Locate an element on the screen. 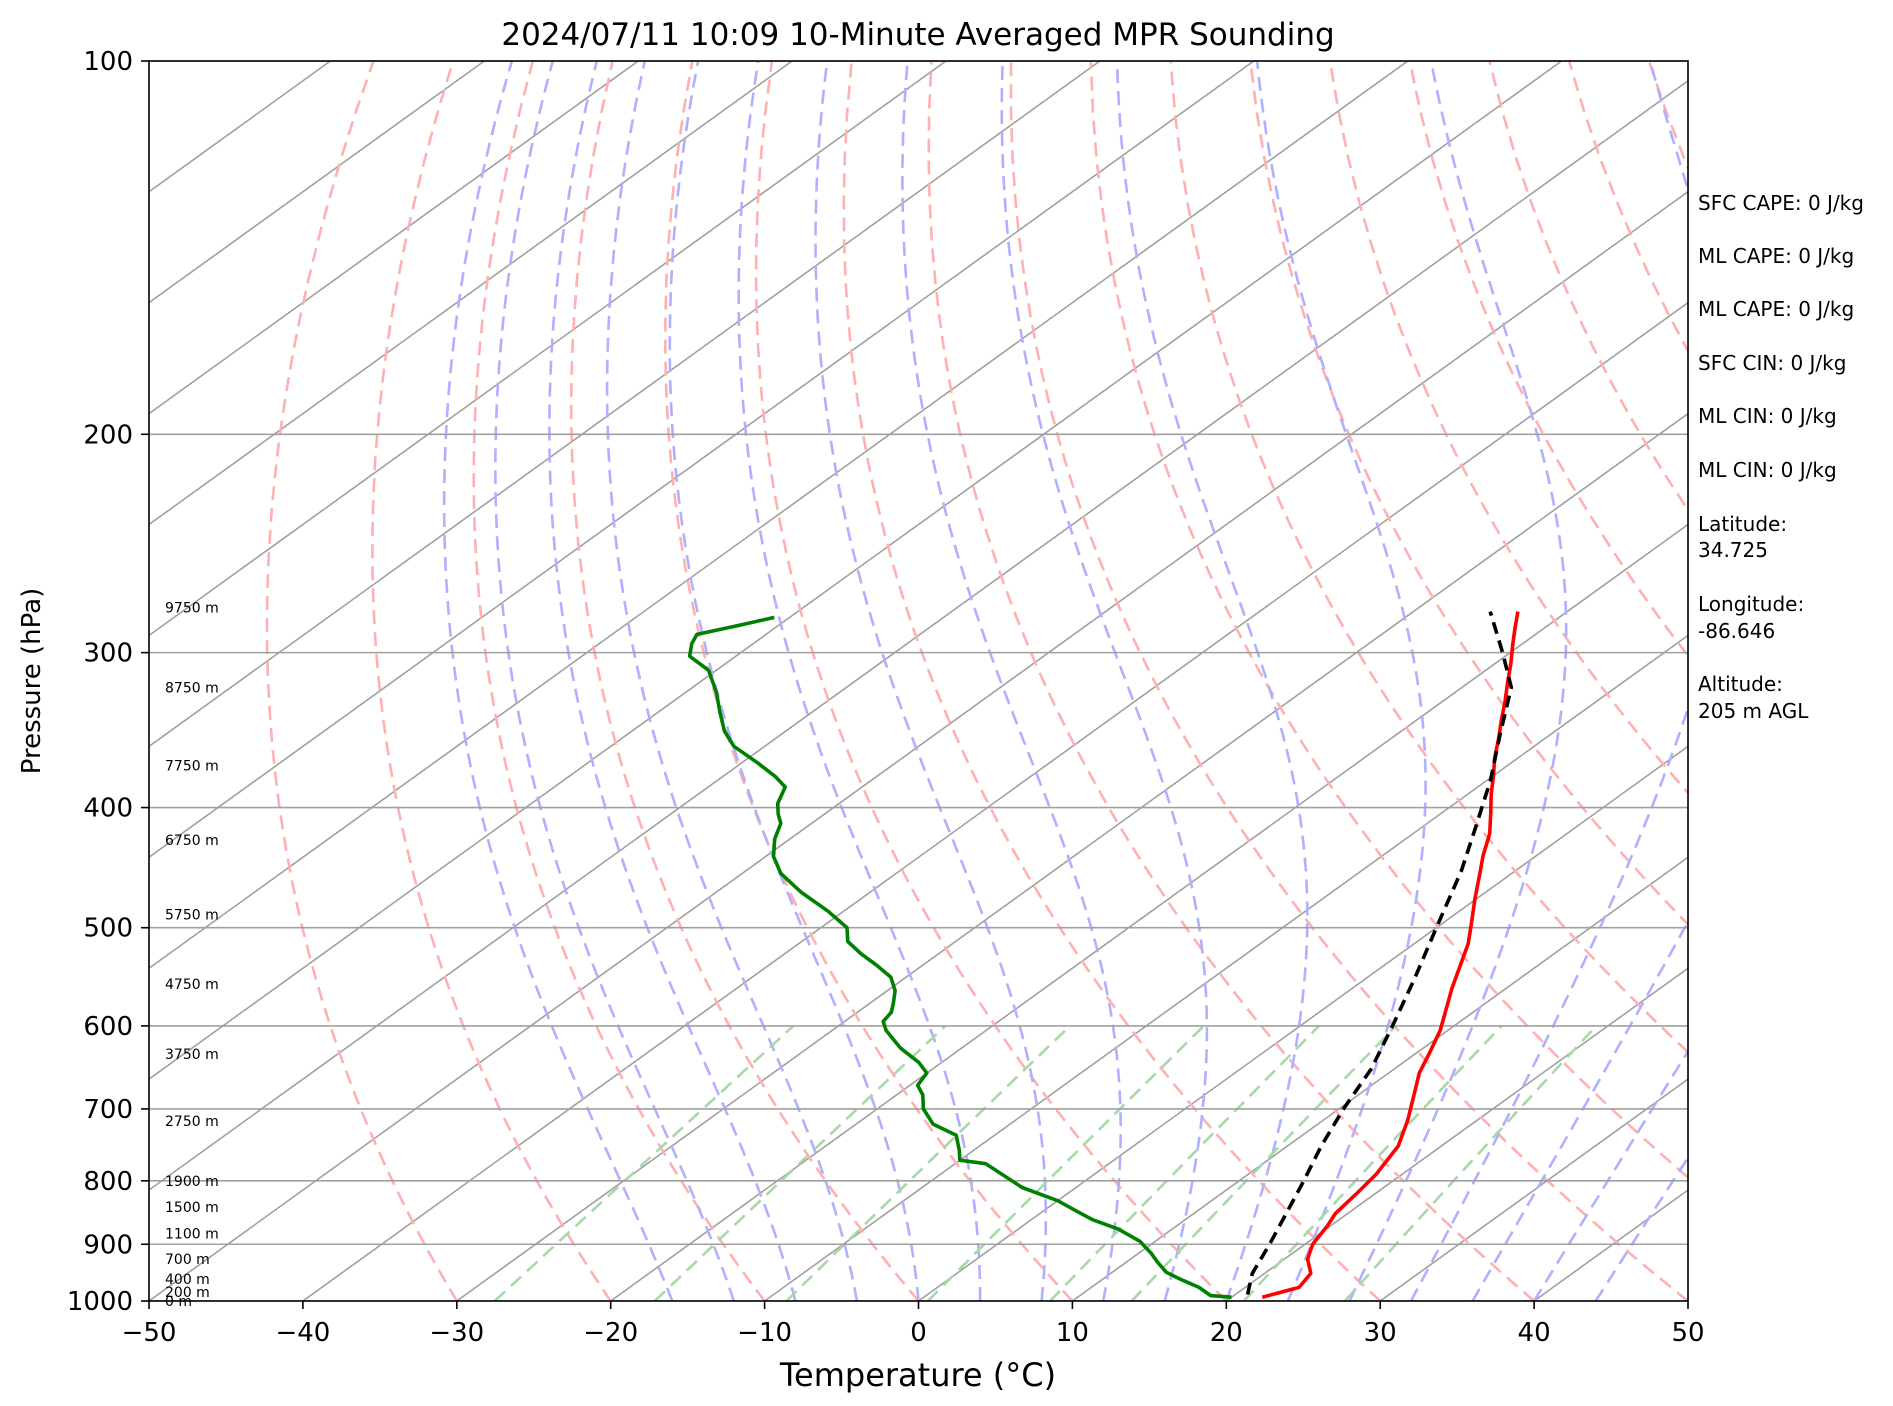 Image resolution: width=1893 pixels, height=1406 pixels. latitude-label: Latitude: is located at coordinates (1742, 524).